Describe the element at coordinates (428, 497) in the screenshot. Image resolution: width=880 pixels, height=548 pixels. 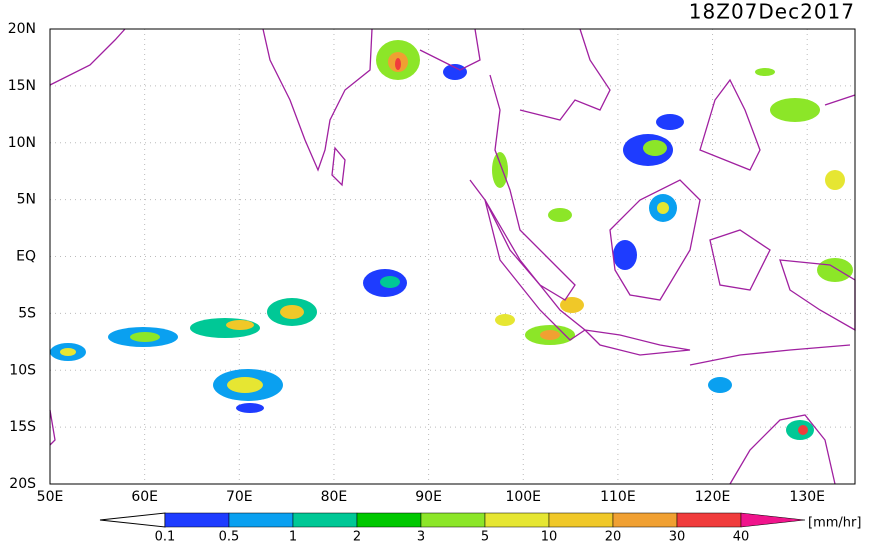
I see `x-tick-label: 90E` at that location.